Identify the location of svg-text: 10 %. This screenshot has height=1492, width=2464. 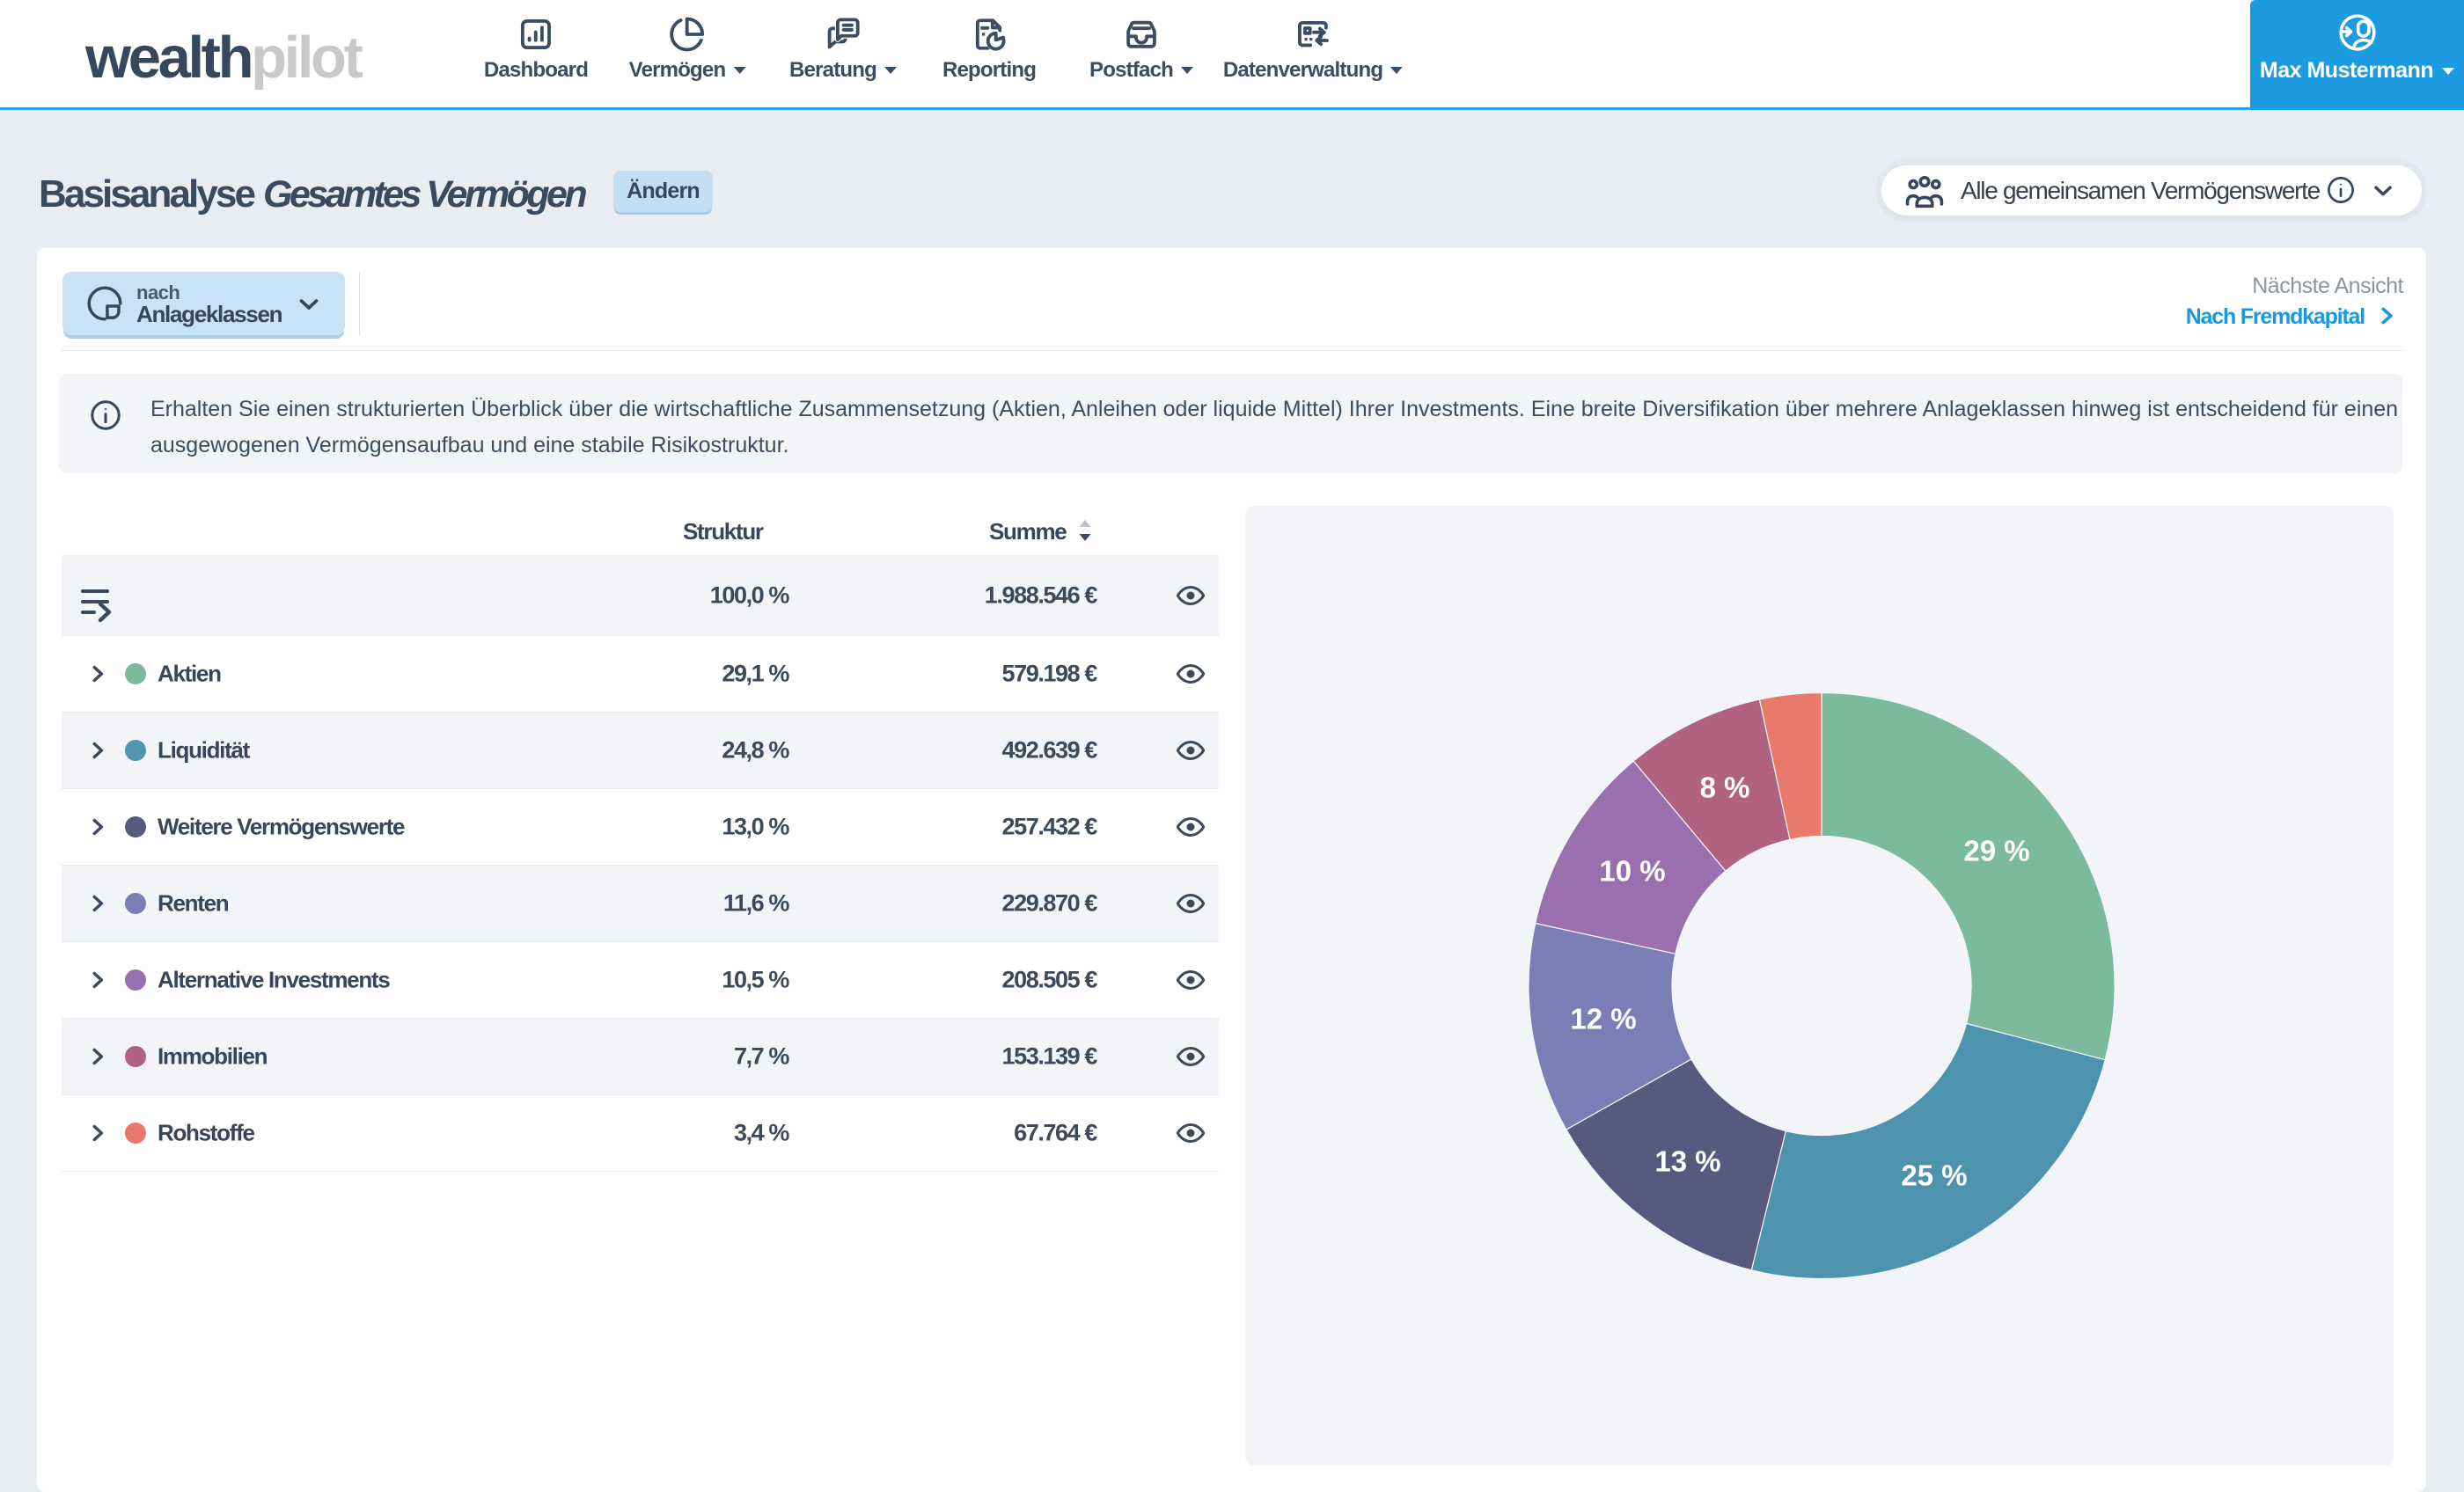
(1632, 872).